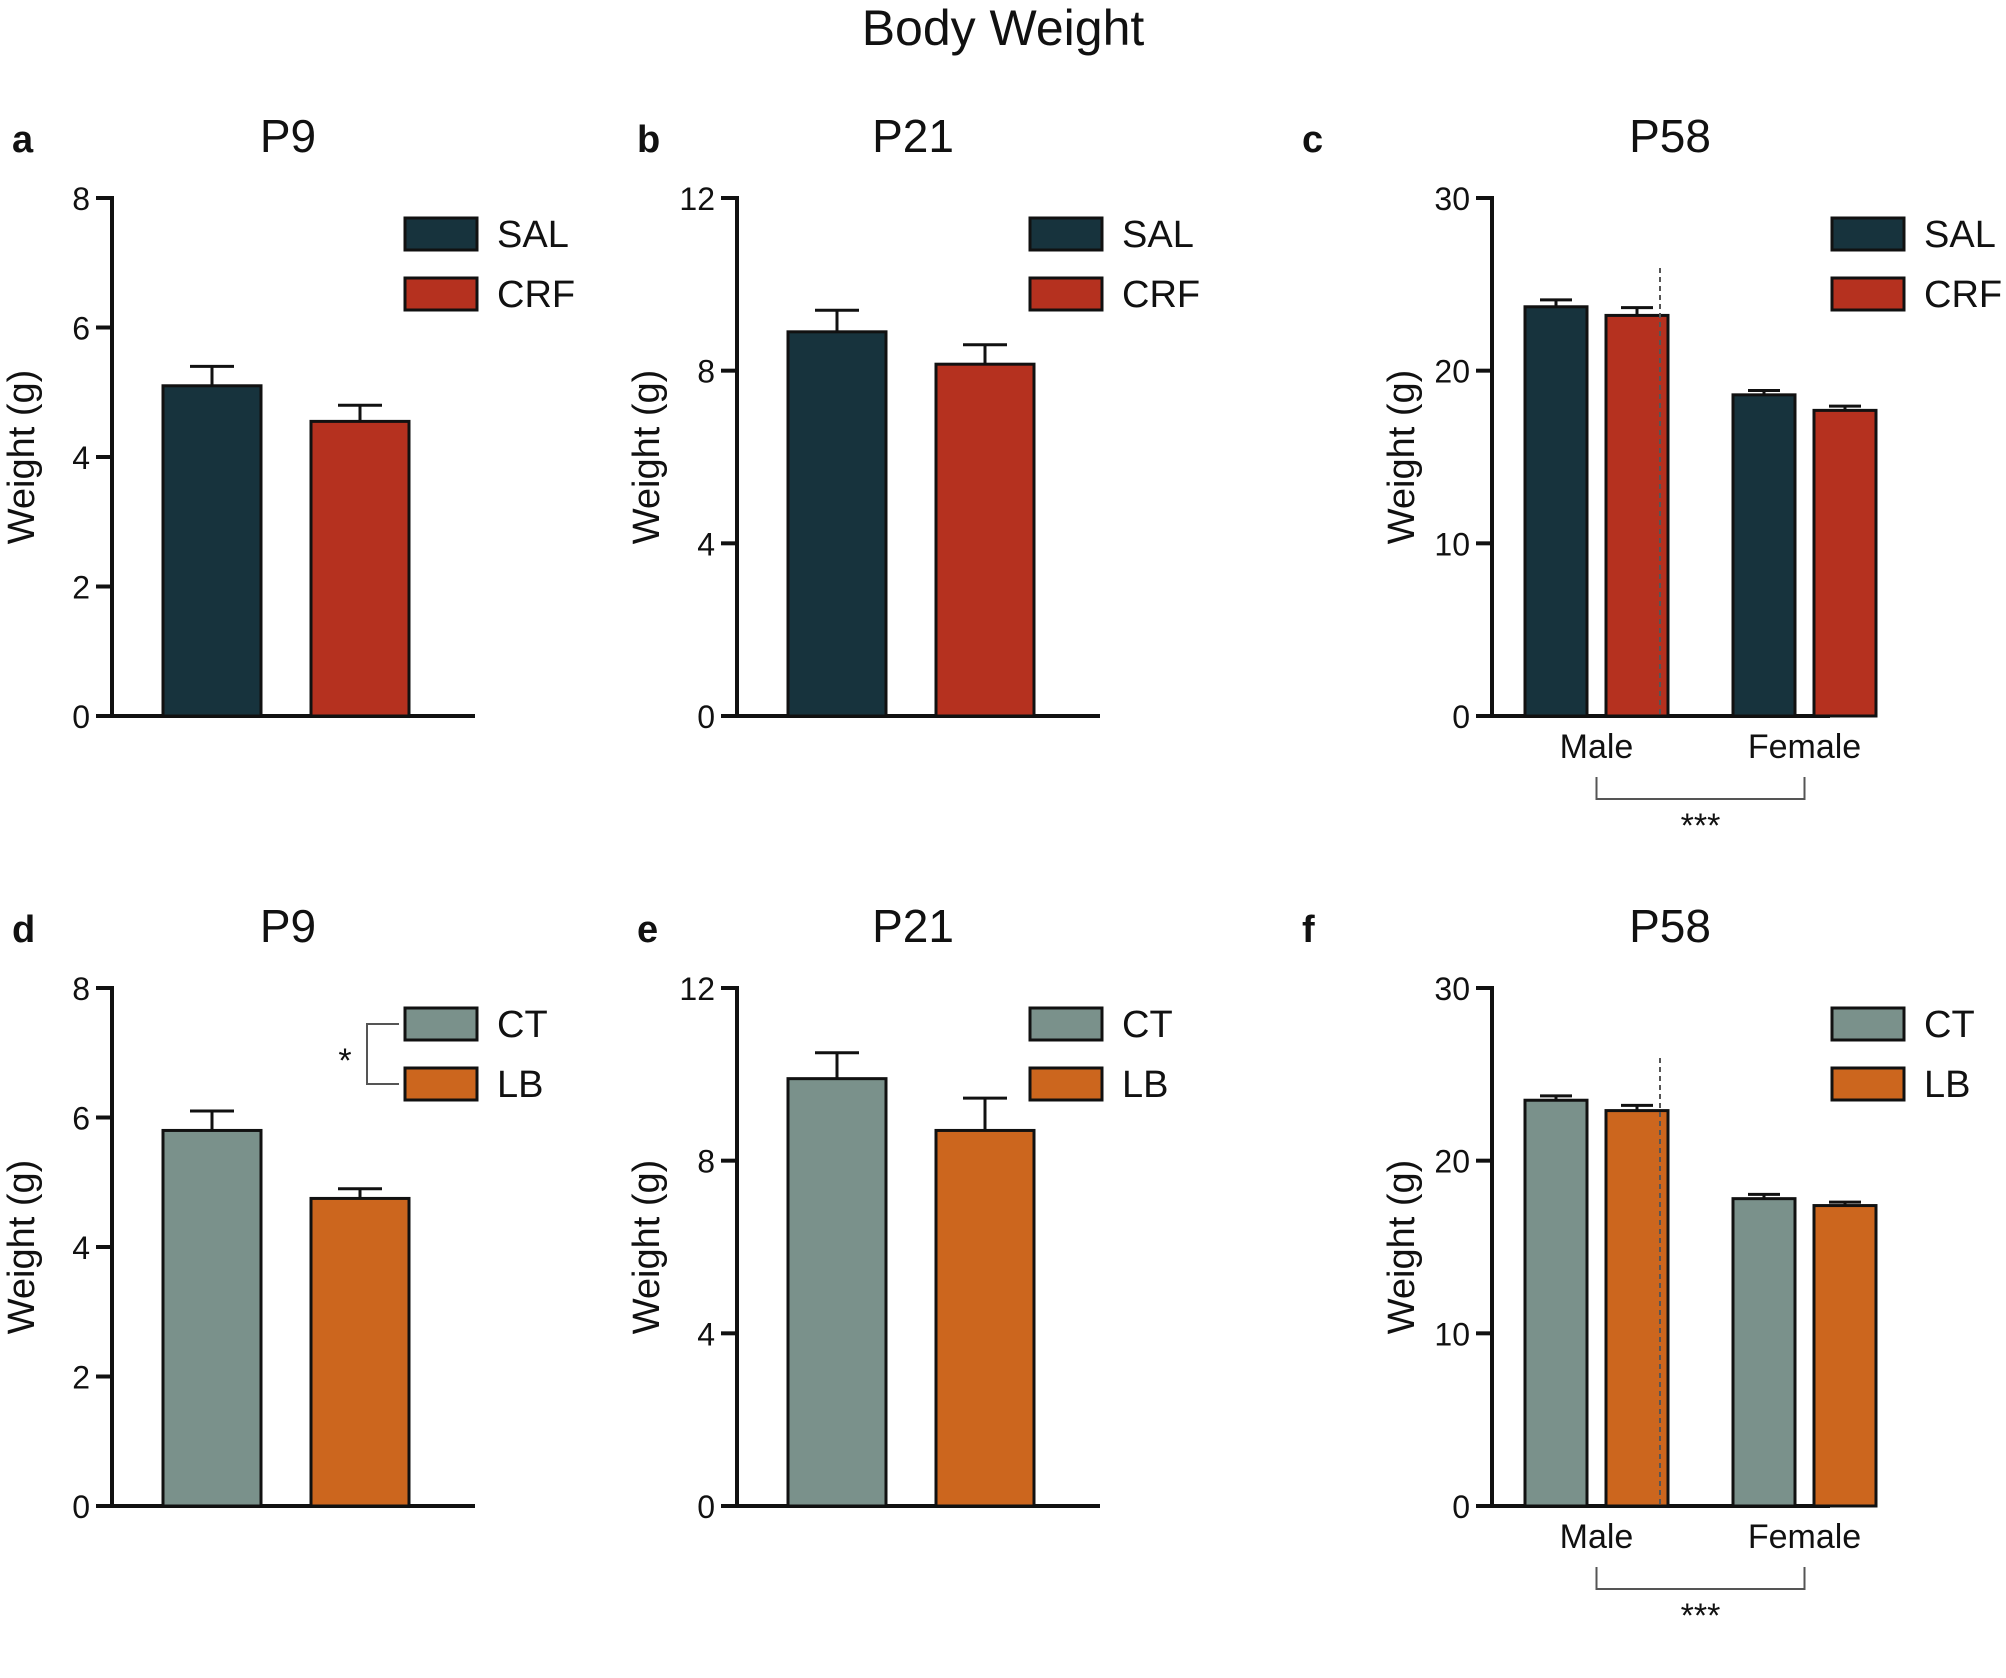  Describe the element at coordinates (648, 140) in the screenshot. I see `panel-label: b` at that location.